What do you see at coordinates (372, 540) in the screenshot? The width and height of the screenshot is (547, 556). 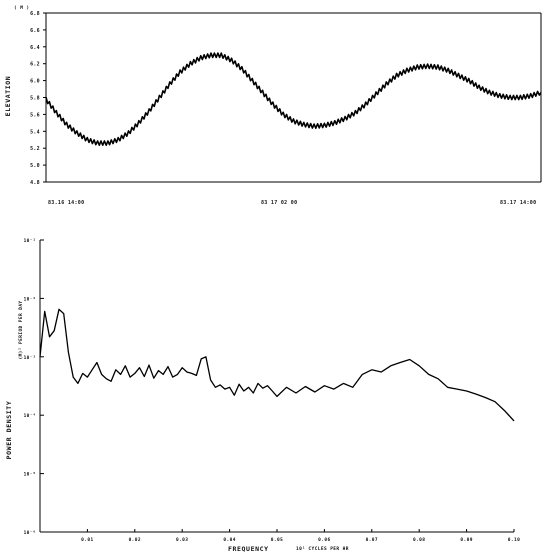 I see `x-tick-label: 0.07` at bounding box center [372, 540].